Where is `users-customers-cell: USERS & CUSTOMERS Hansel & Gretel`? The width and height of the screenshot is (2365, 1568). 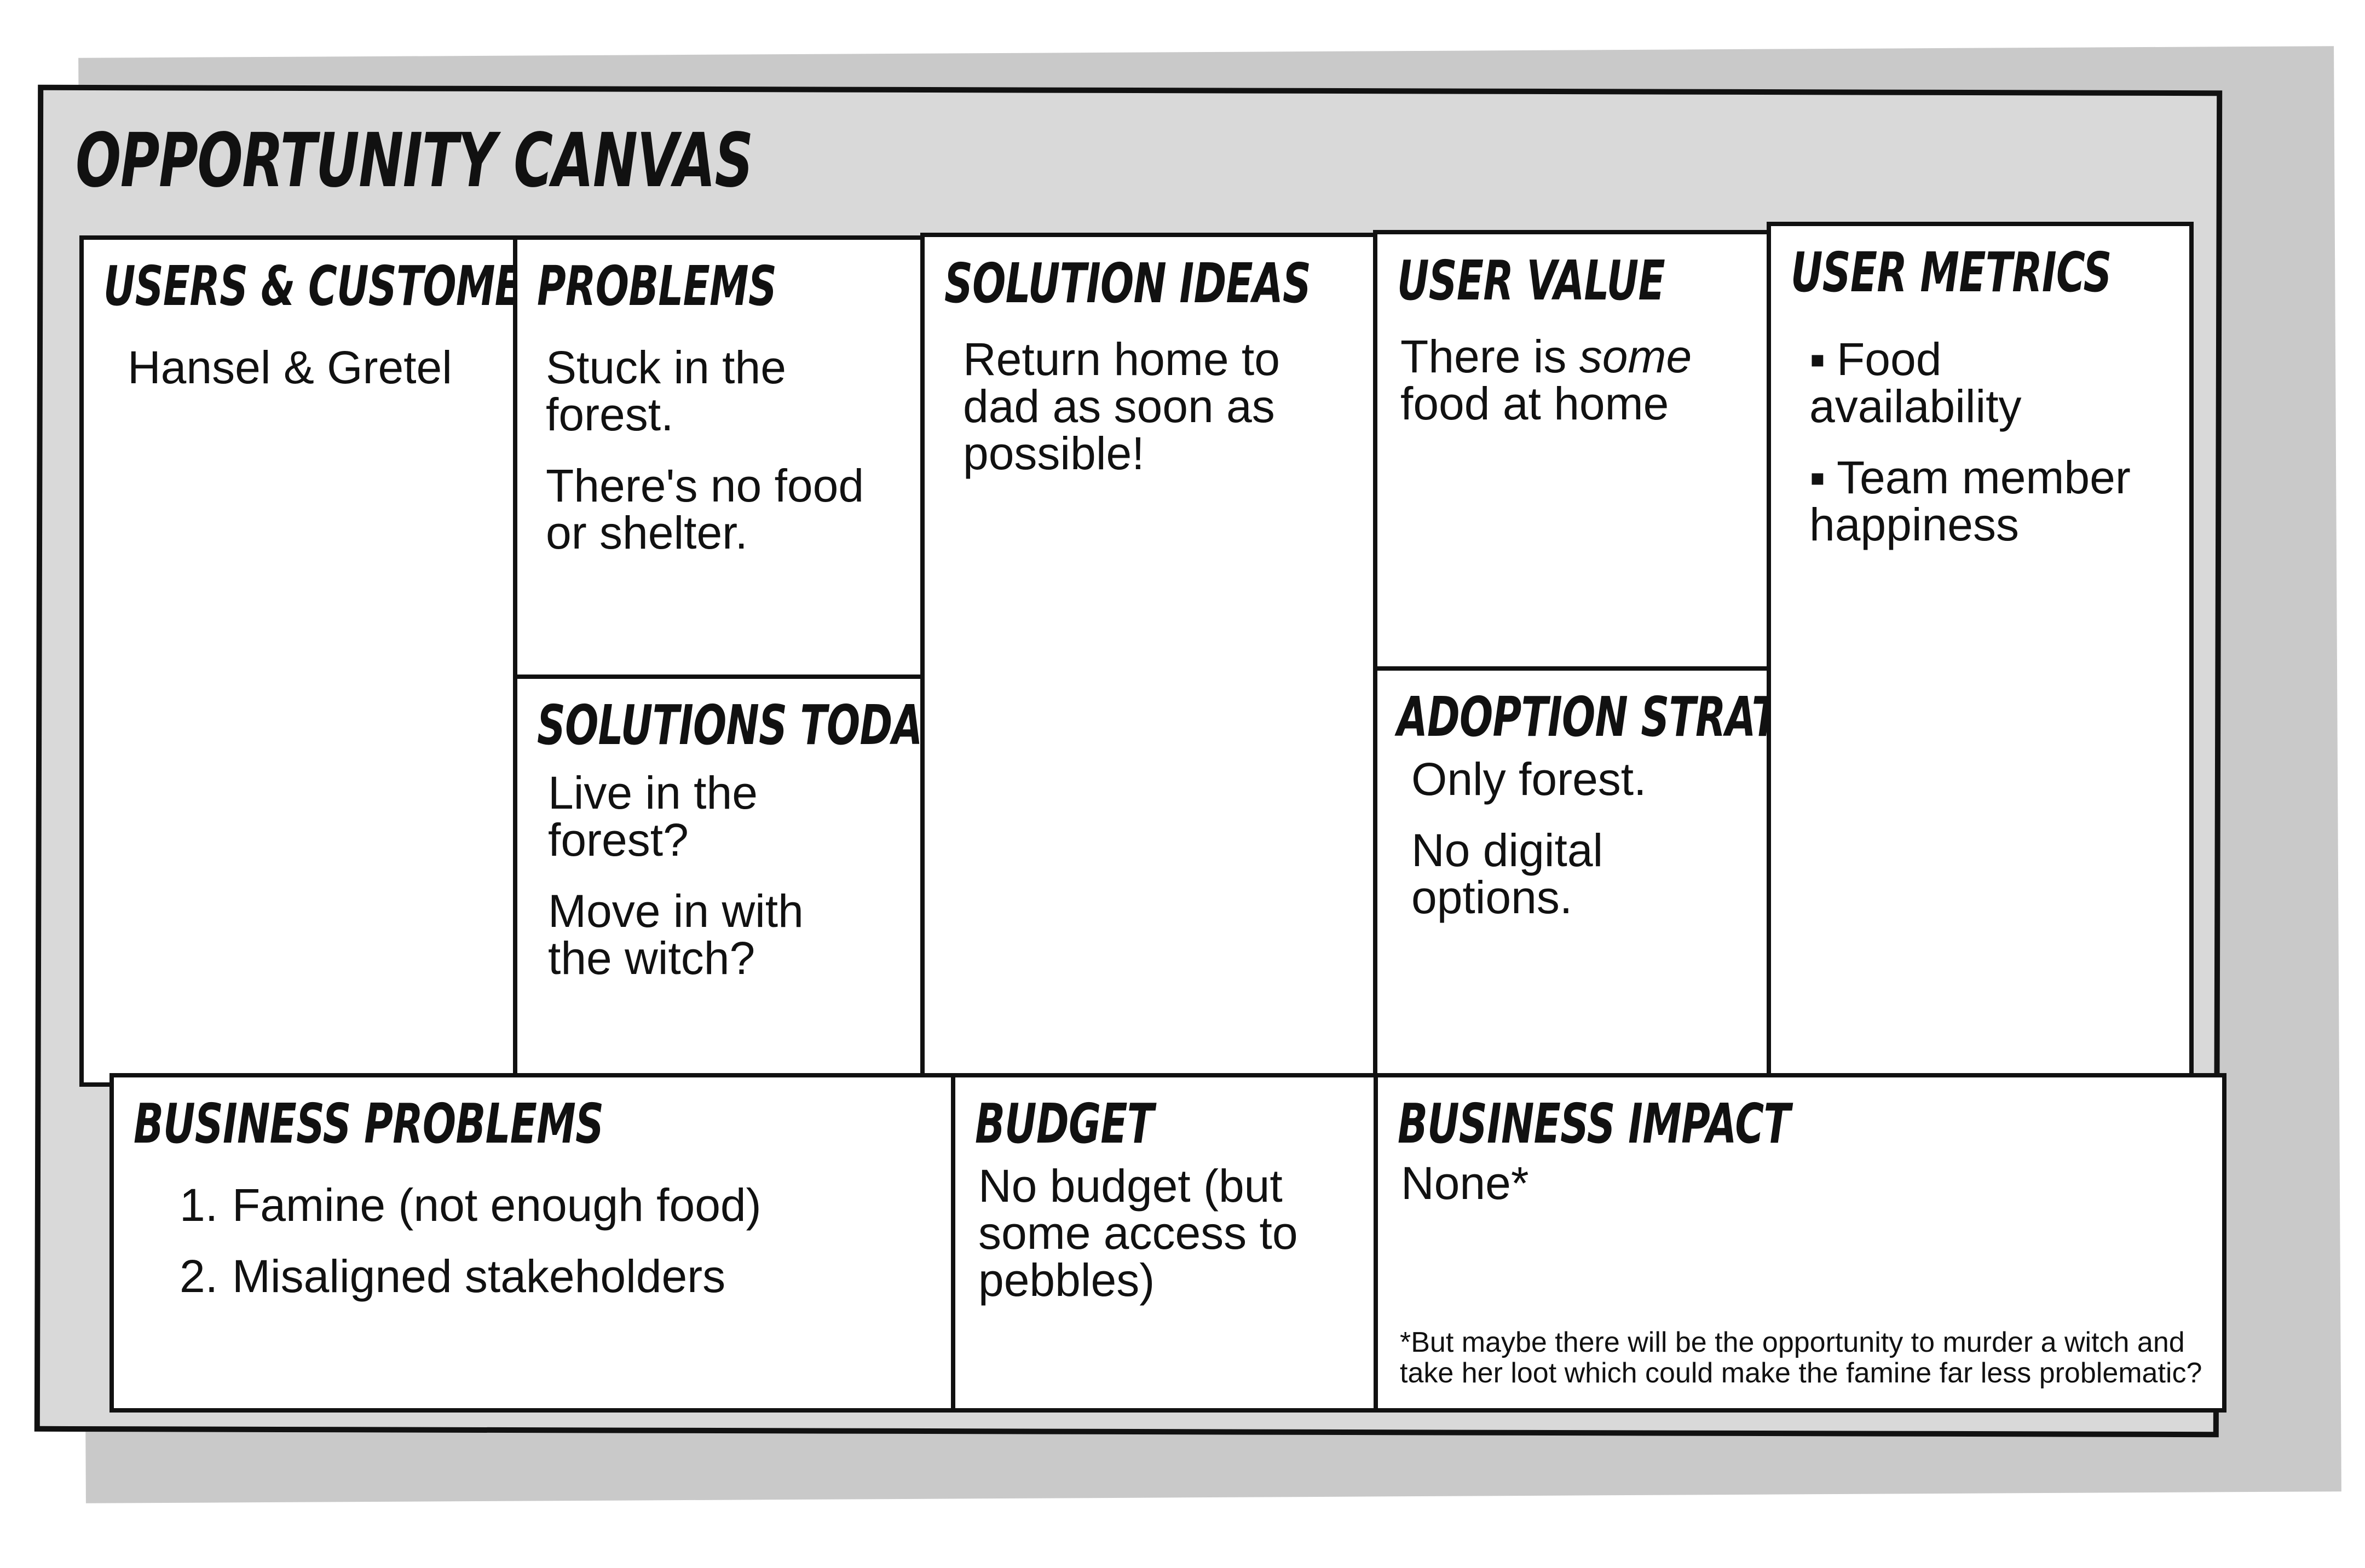
users-customers-cell: USERS & CUSTOMERS Hansel & Gretel is located at coordinates (298, 661).